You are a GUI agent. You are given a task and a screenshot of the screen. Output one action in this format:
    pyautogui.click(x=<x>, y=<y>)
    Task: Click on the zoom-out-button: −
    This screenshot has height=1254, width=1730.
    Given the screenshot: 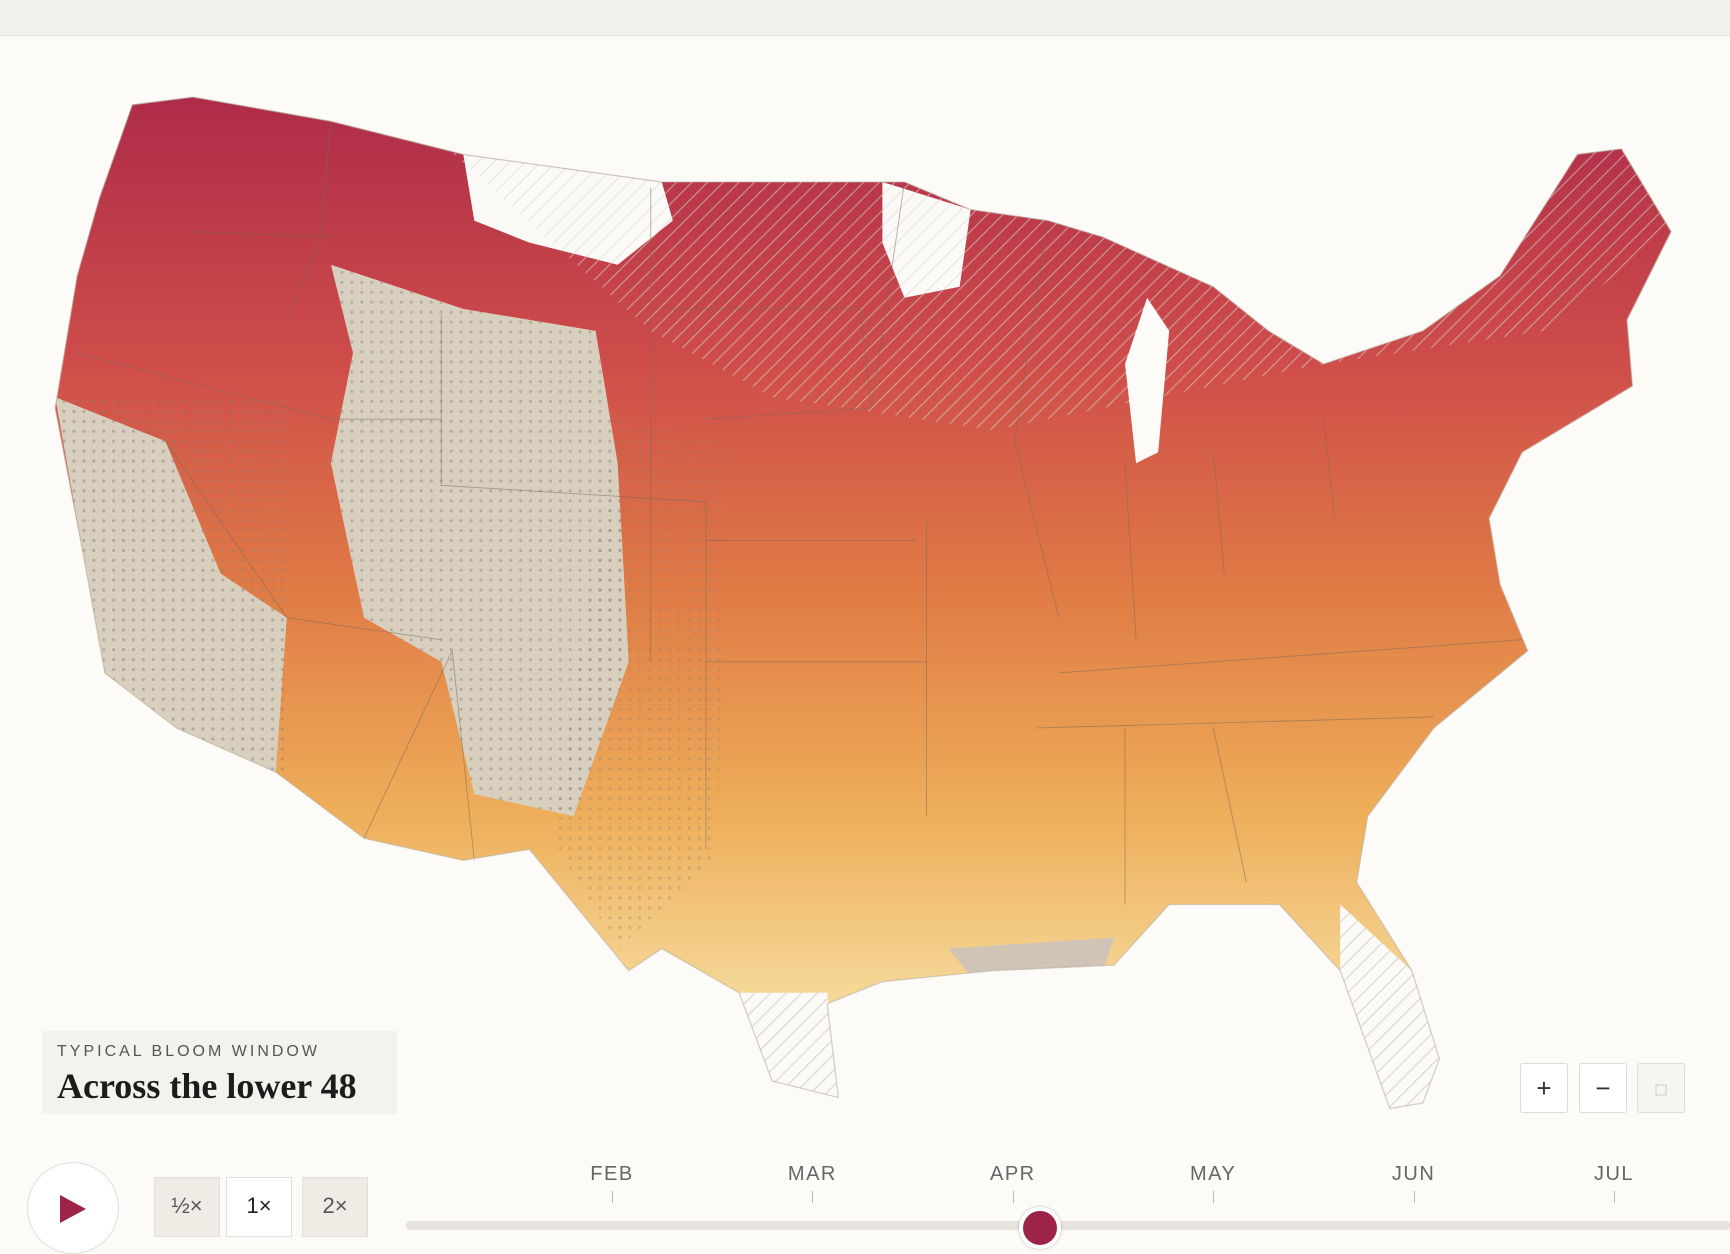 What is the action you would take?
    pyautogui.click(x=1603, y=1088)
    